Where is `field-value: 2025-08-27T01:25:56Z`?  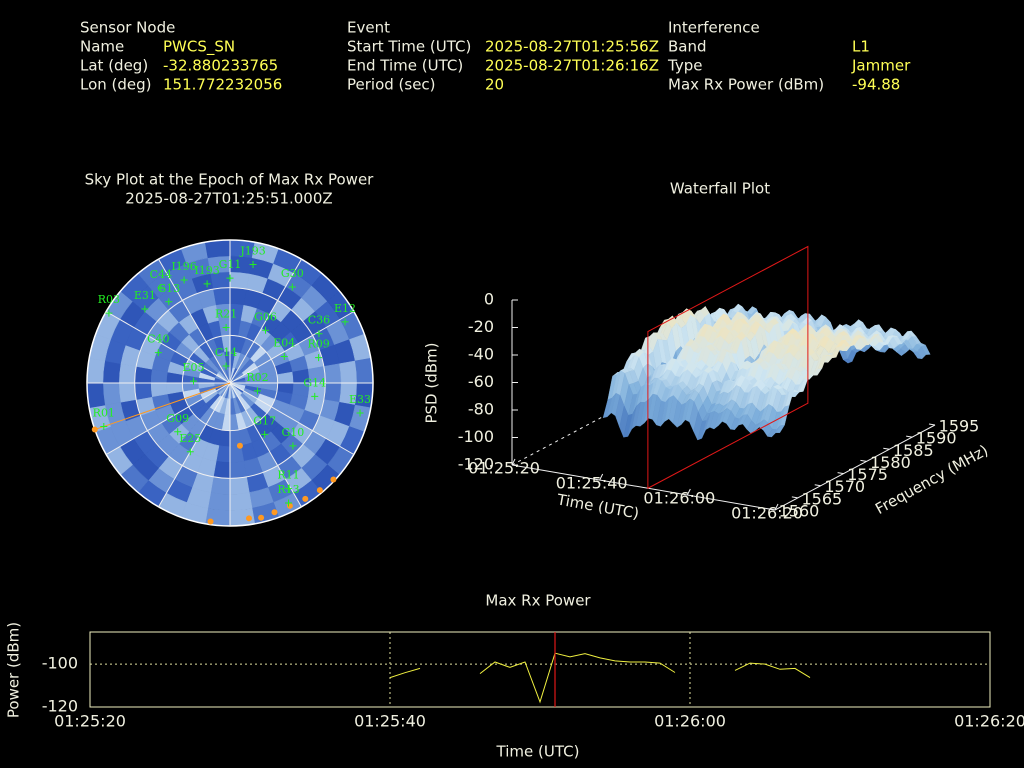 field-value: 2025-08-27T01:25:56Z is located at coordinates (572, 47).